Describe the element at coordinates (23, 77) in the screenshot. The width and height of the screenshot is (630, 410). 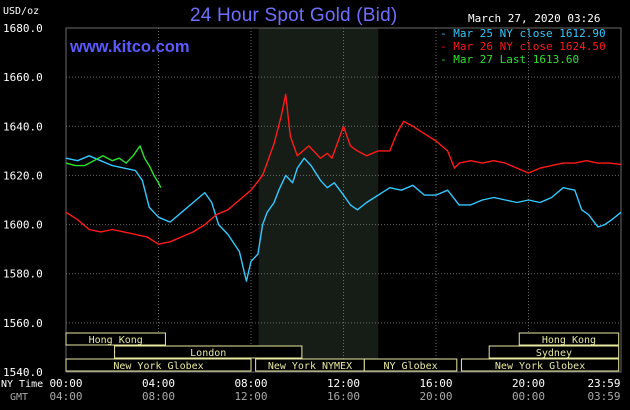
I see `y-tick-label-6: 1660.0` at that location.